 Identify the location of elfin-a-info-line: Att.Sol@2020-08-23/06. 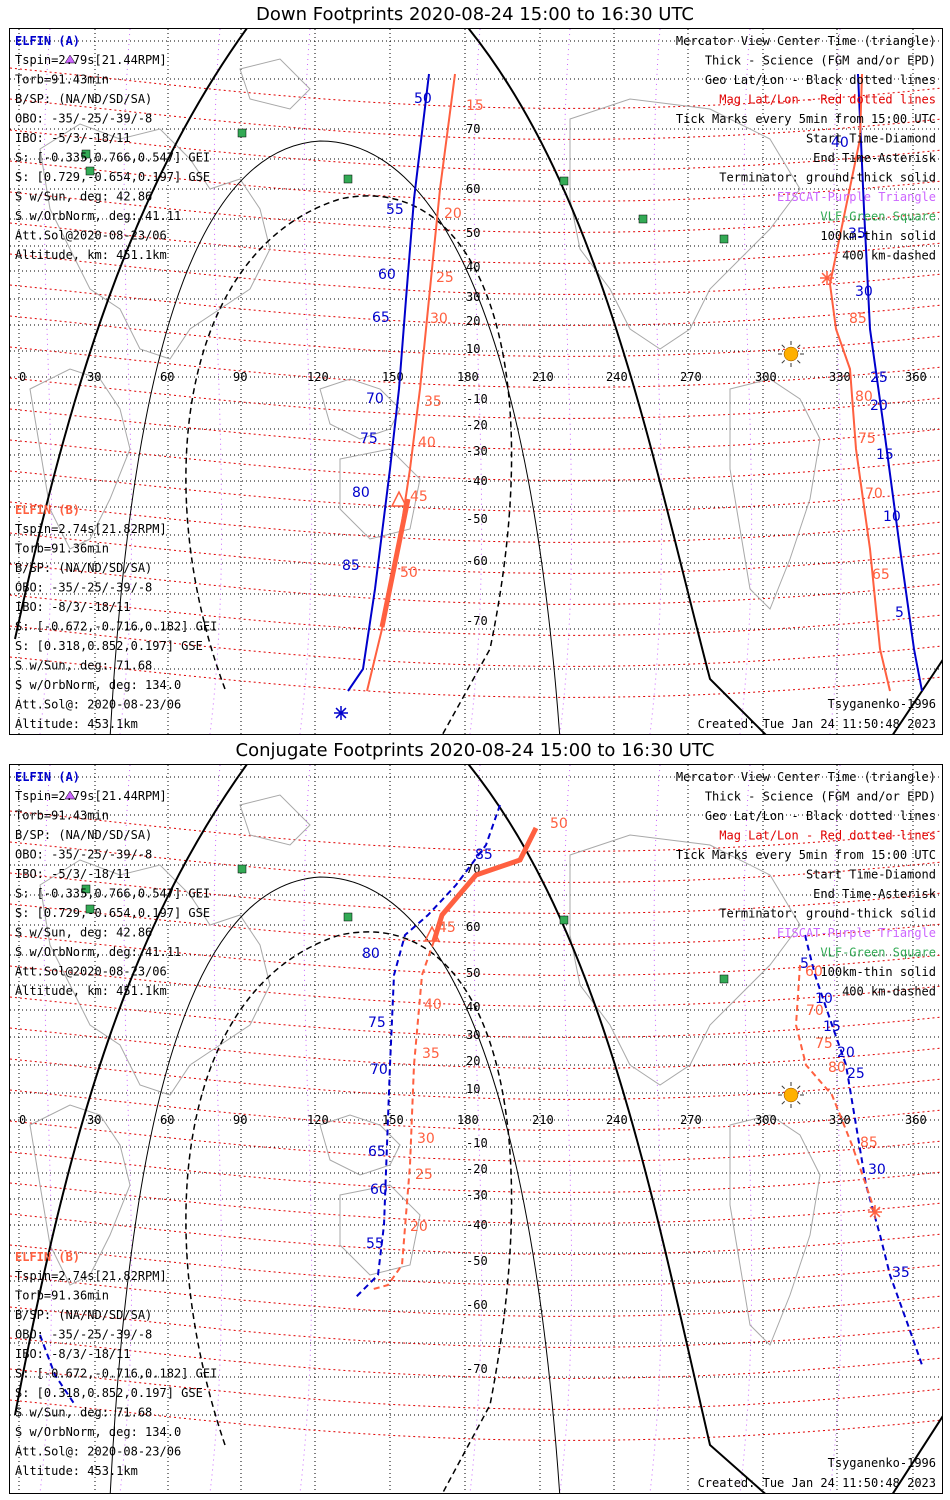
(91, 972).